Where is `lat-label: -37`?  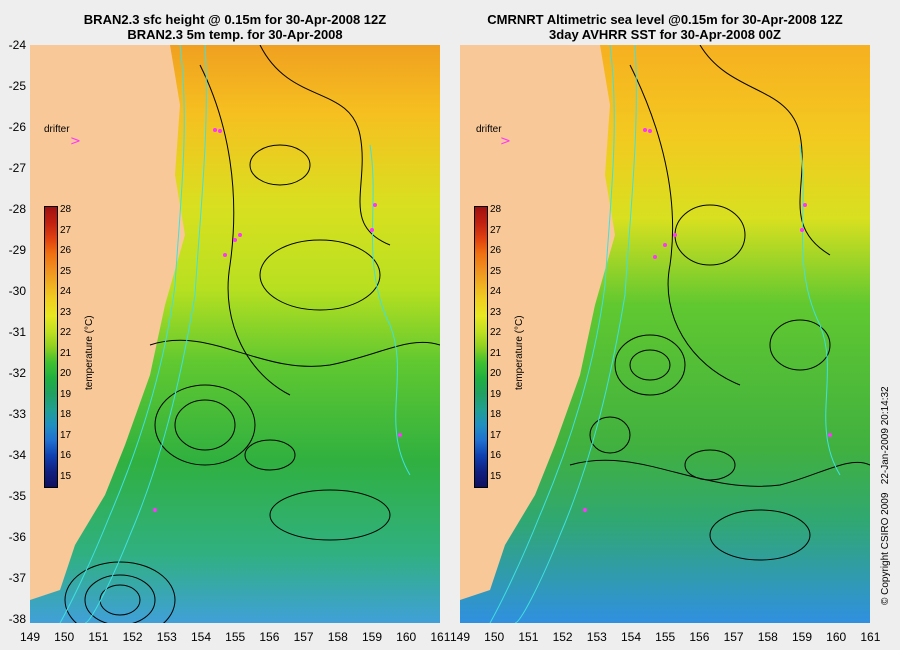
lat-label: -37 is located at coordinates (17, 578).